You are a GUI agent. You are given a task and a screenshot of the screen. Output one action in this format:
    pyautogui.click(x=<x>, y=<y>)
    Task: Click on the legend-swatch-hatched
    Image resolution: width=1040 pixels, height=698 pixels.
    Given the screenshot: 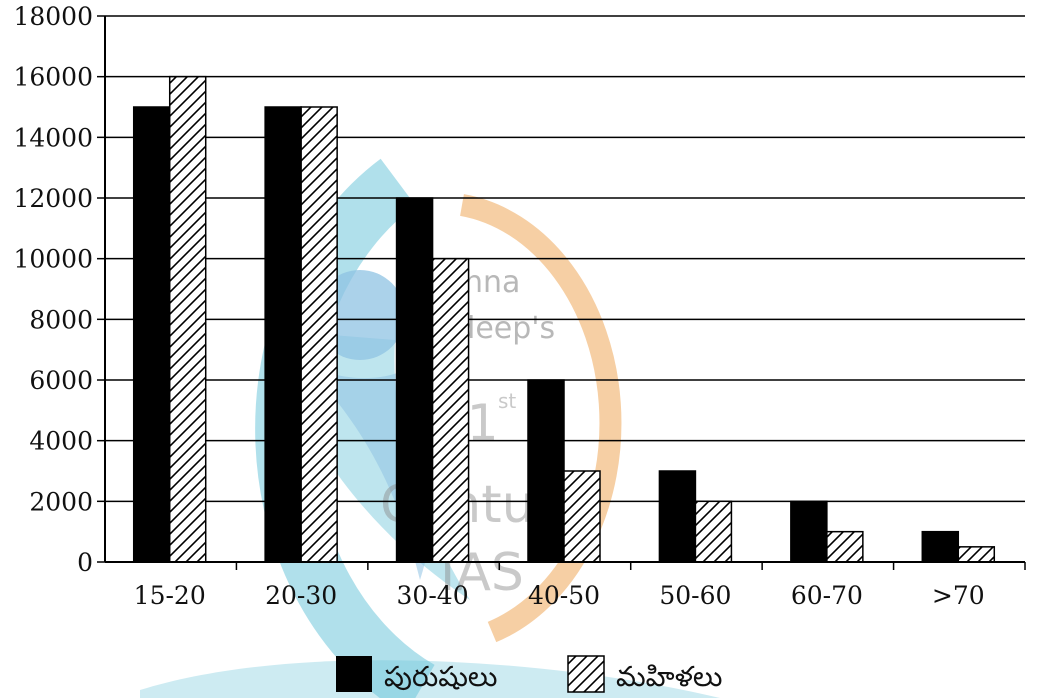 What is the action you would take?
    pyautogui.click(x=586, y=674)
    